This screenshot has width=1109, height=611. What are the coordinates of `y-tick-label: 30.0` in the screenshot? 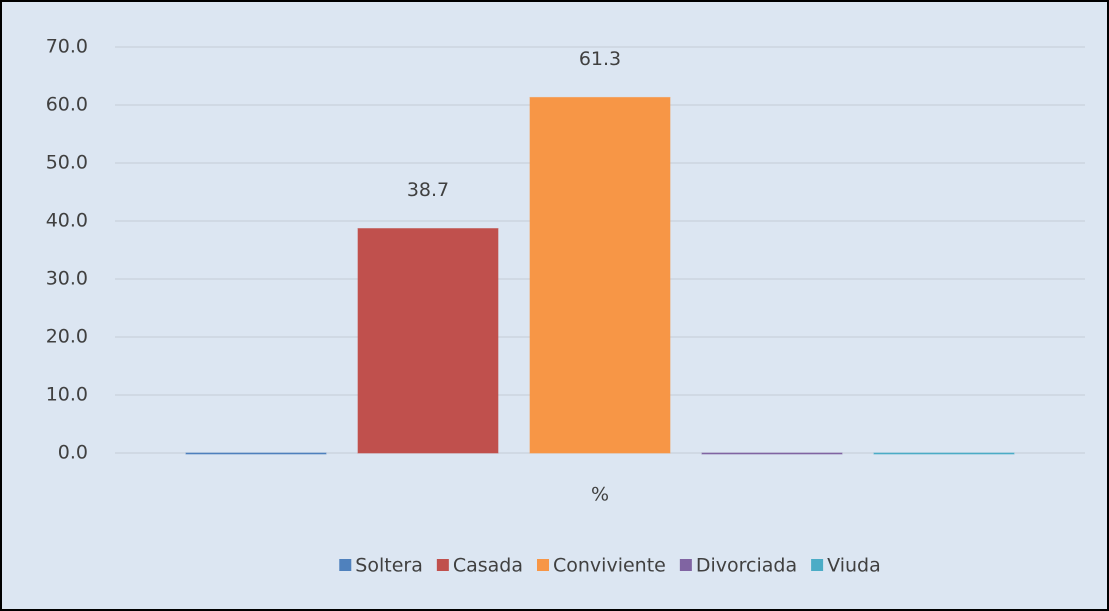 It's located at (67, 279).